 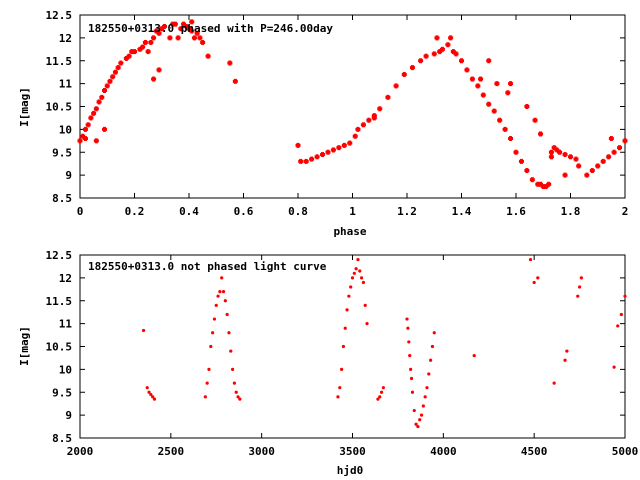 What do you see at coordinates (352, 211) in the screenshot?
I see `x-tick-label: 1` at bounding box center [352, 211].